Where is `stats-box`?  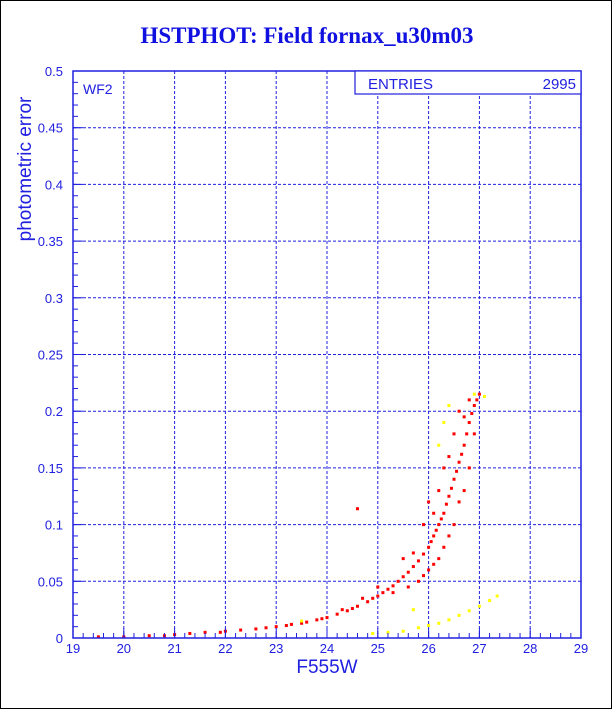
stats-box is located at coordinates (468, 82).